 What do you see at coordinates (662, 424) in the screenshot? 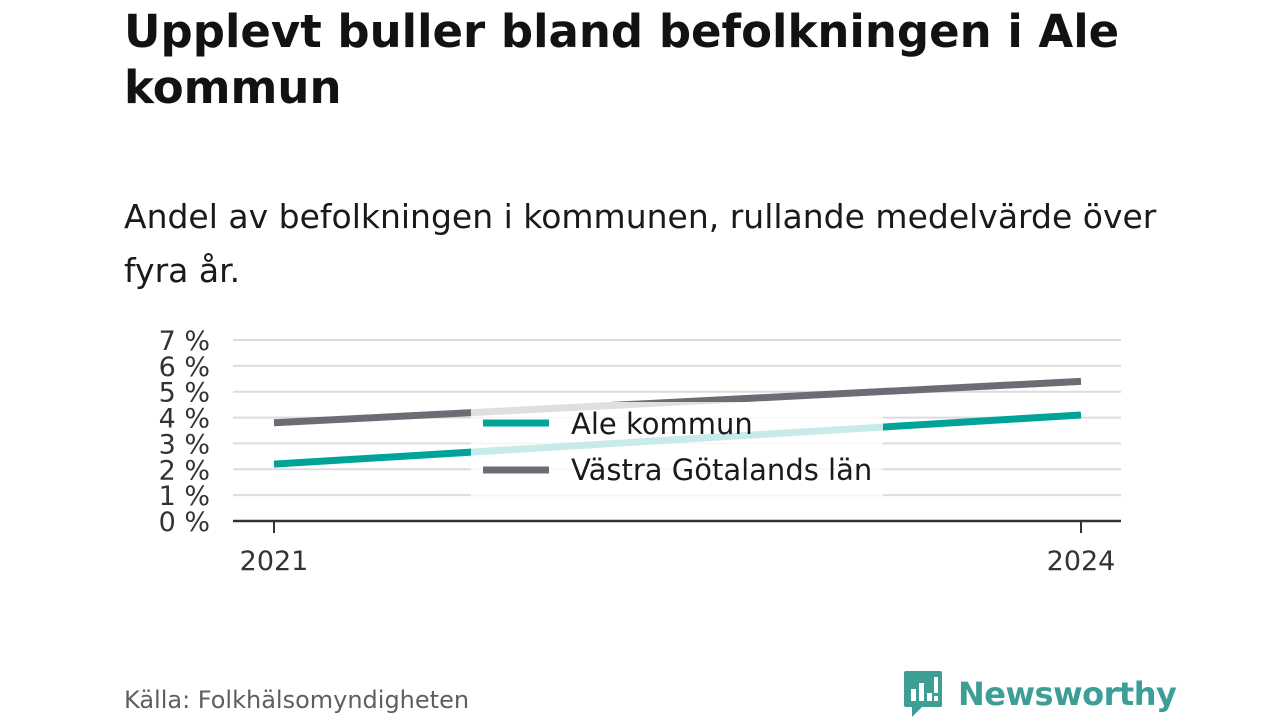
I see `legend-label-ale: Ale kommun` at bounding box center [662, 424].